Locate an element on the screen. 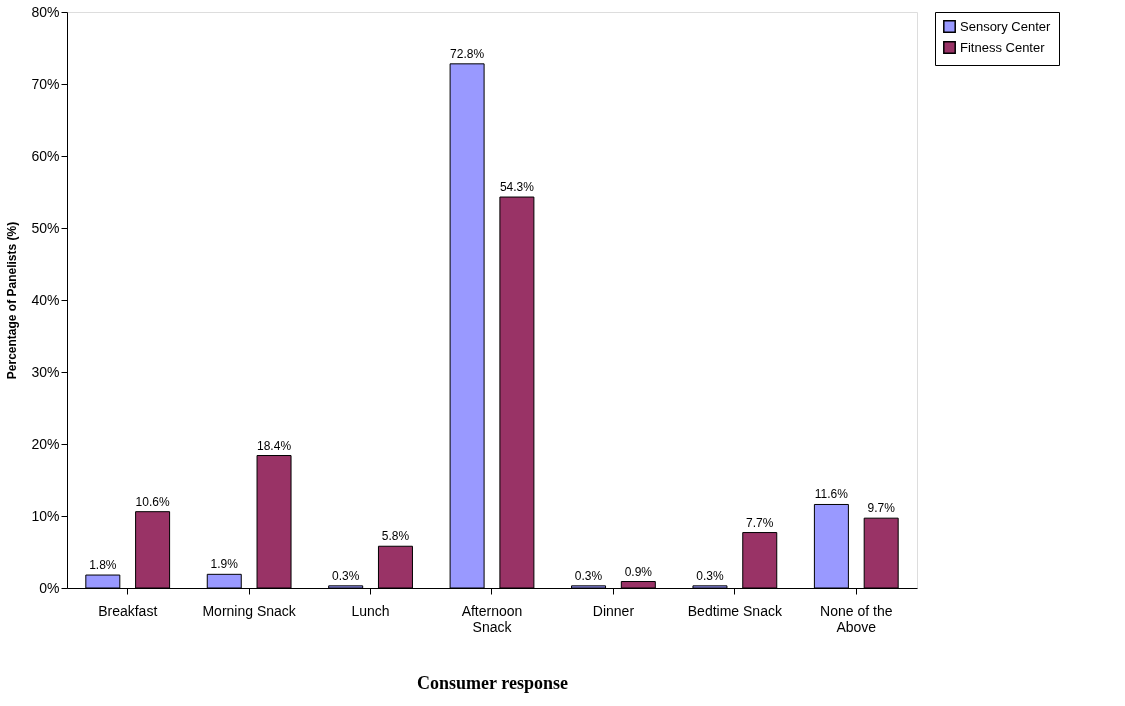  y-tick-label: 10% is located at coordinates (45, 515).